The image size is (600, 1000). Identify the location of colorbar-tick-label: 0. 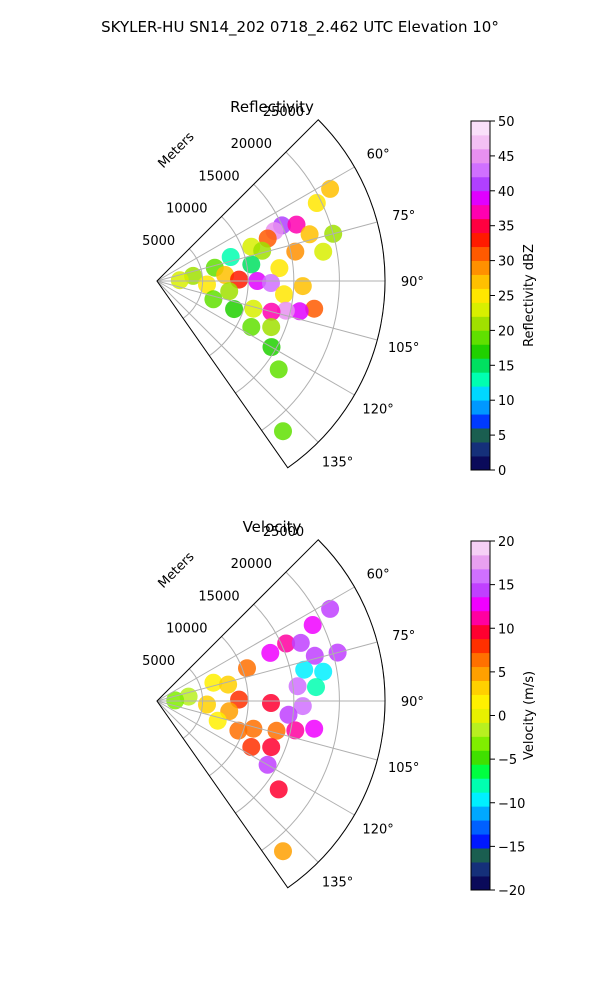
(502, 471).